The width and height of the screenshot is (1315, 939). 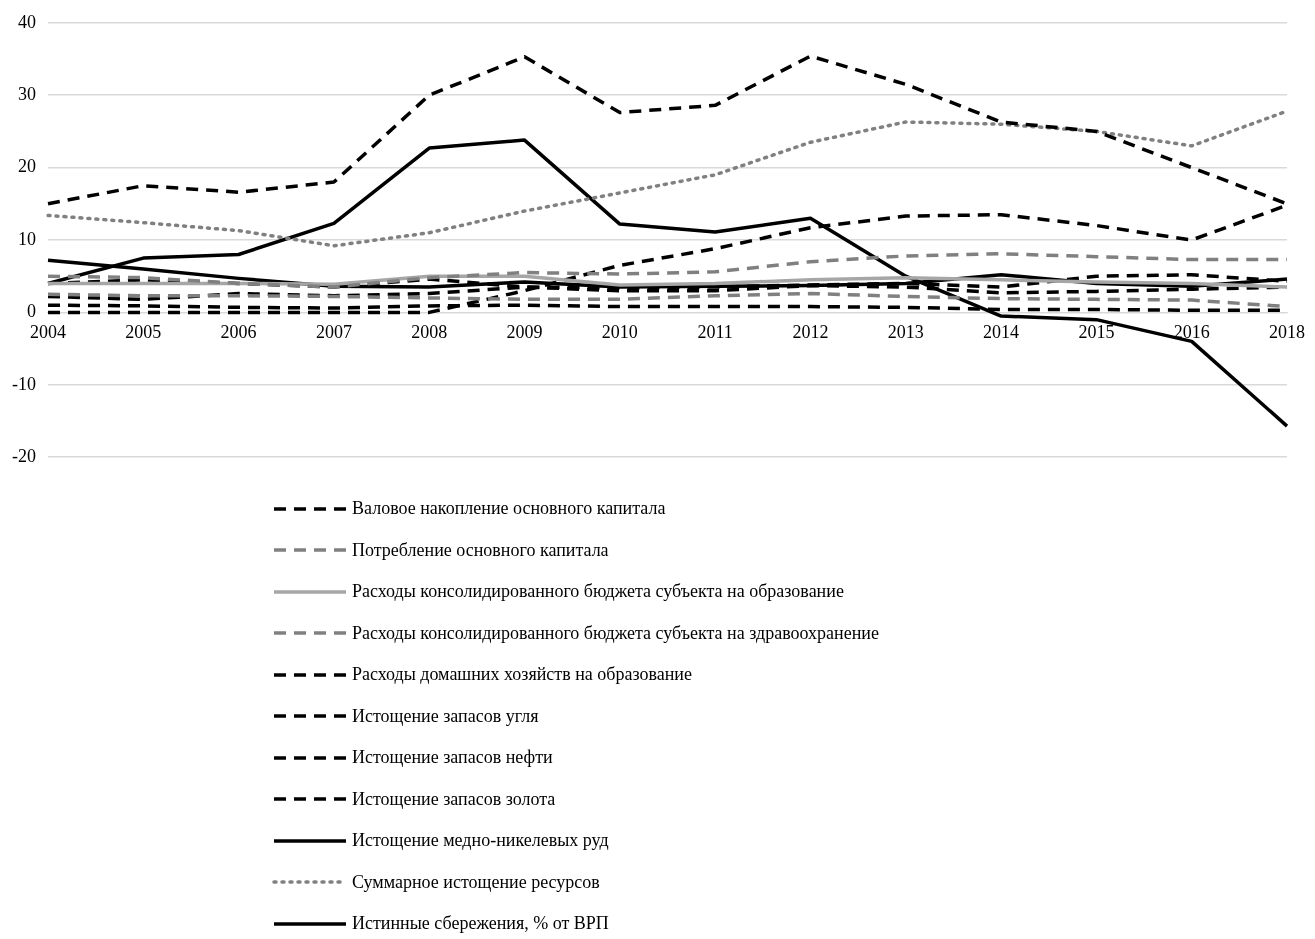 I want to click on x-tick-label: 2013, so click(x=905, y=331).